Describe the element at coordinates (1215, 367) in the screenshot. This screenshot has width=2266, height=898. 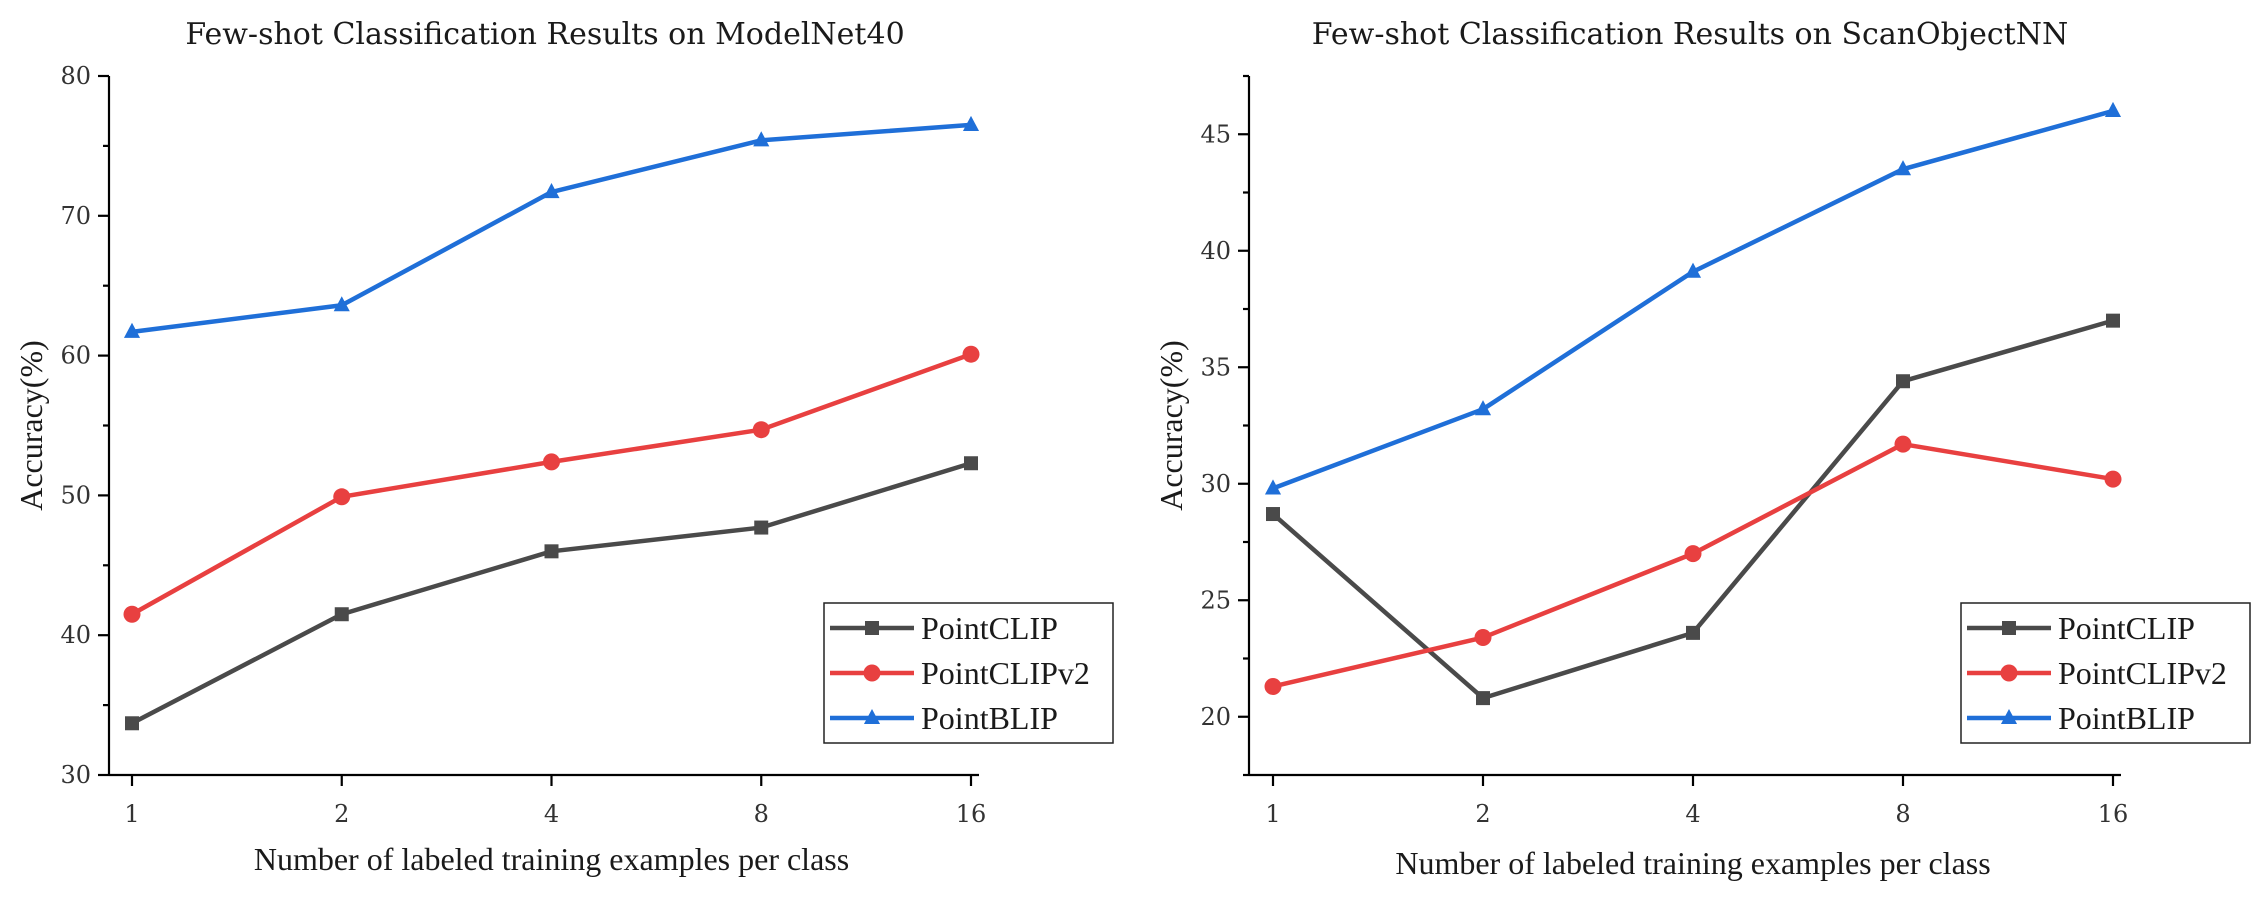
I see `y-tick-label: 35` at that location.